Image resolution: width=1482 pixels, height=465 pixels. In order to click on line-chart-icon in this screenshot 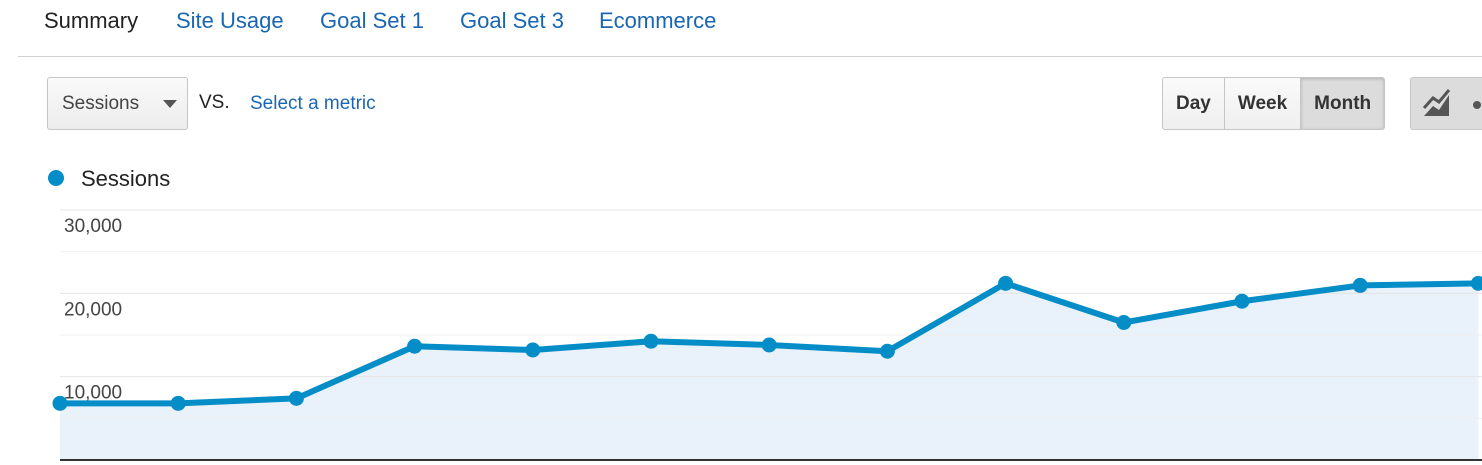, I will do `click(1451, 102)`.